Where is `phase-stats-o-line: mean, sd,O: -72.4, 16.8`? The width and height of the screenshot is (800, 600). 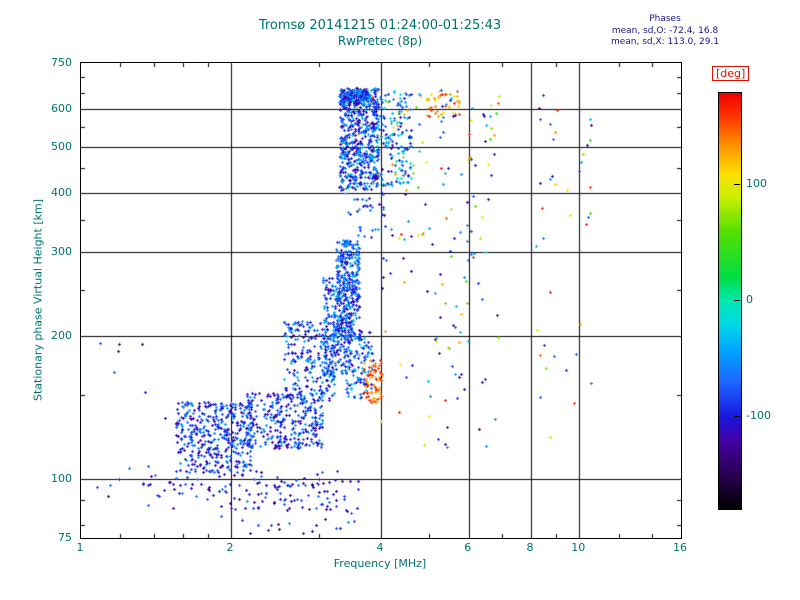
phase-stats-o-line: mean, sd,O: -72.4, 16.8 is located at coordinates (665, 30).